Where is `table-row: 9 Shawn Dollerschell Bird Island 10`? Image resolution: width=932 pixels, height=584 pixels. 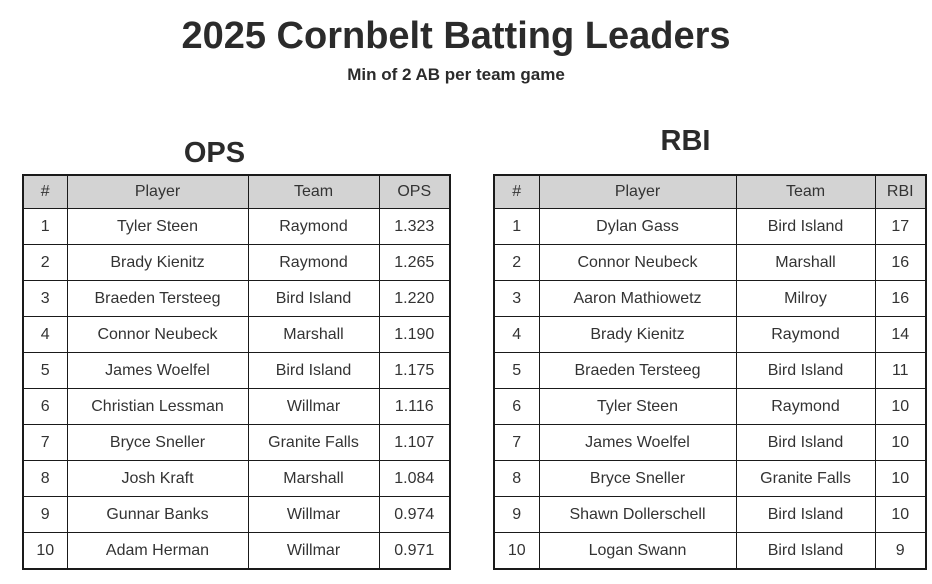 table-row: 9 Shawn Dollerschell Bird Island 10 is located at coordinates (710, 514).